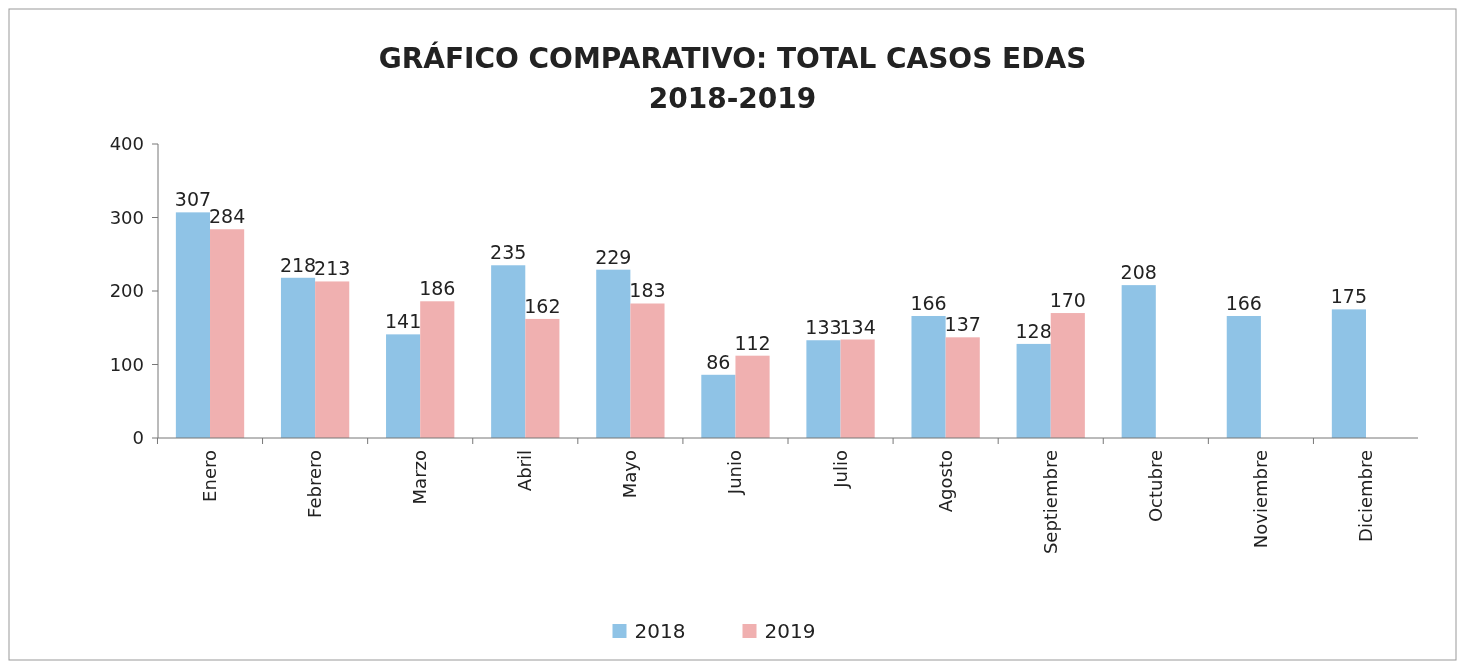 This screenshot has height=669, width=1465. I want to click on x-tick-label: Octubre, so click(1155, 486).